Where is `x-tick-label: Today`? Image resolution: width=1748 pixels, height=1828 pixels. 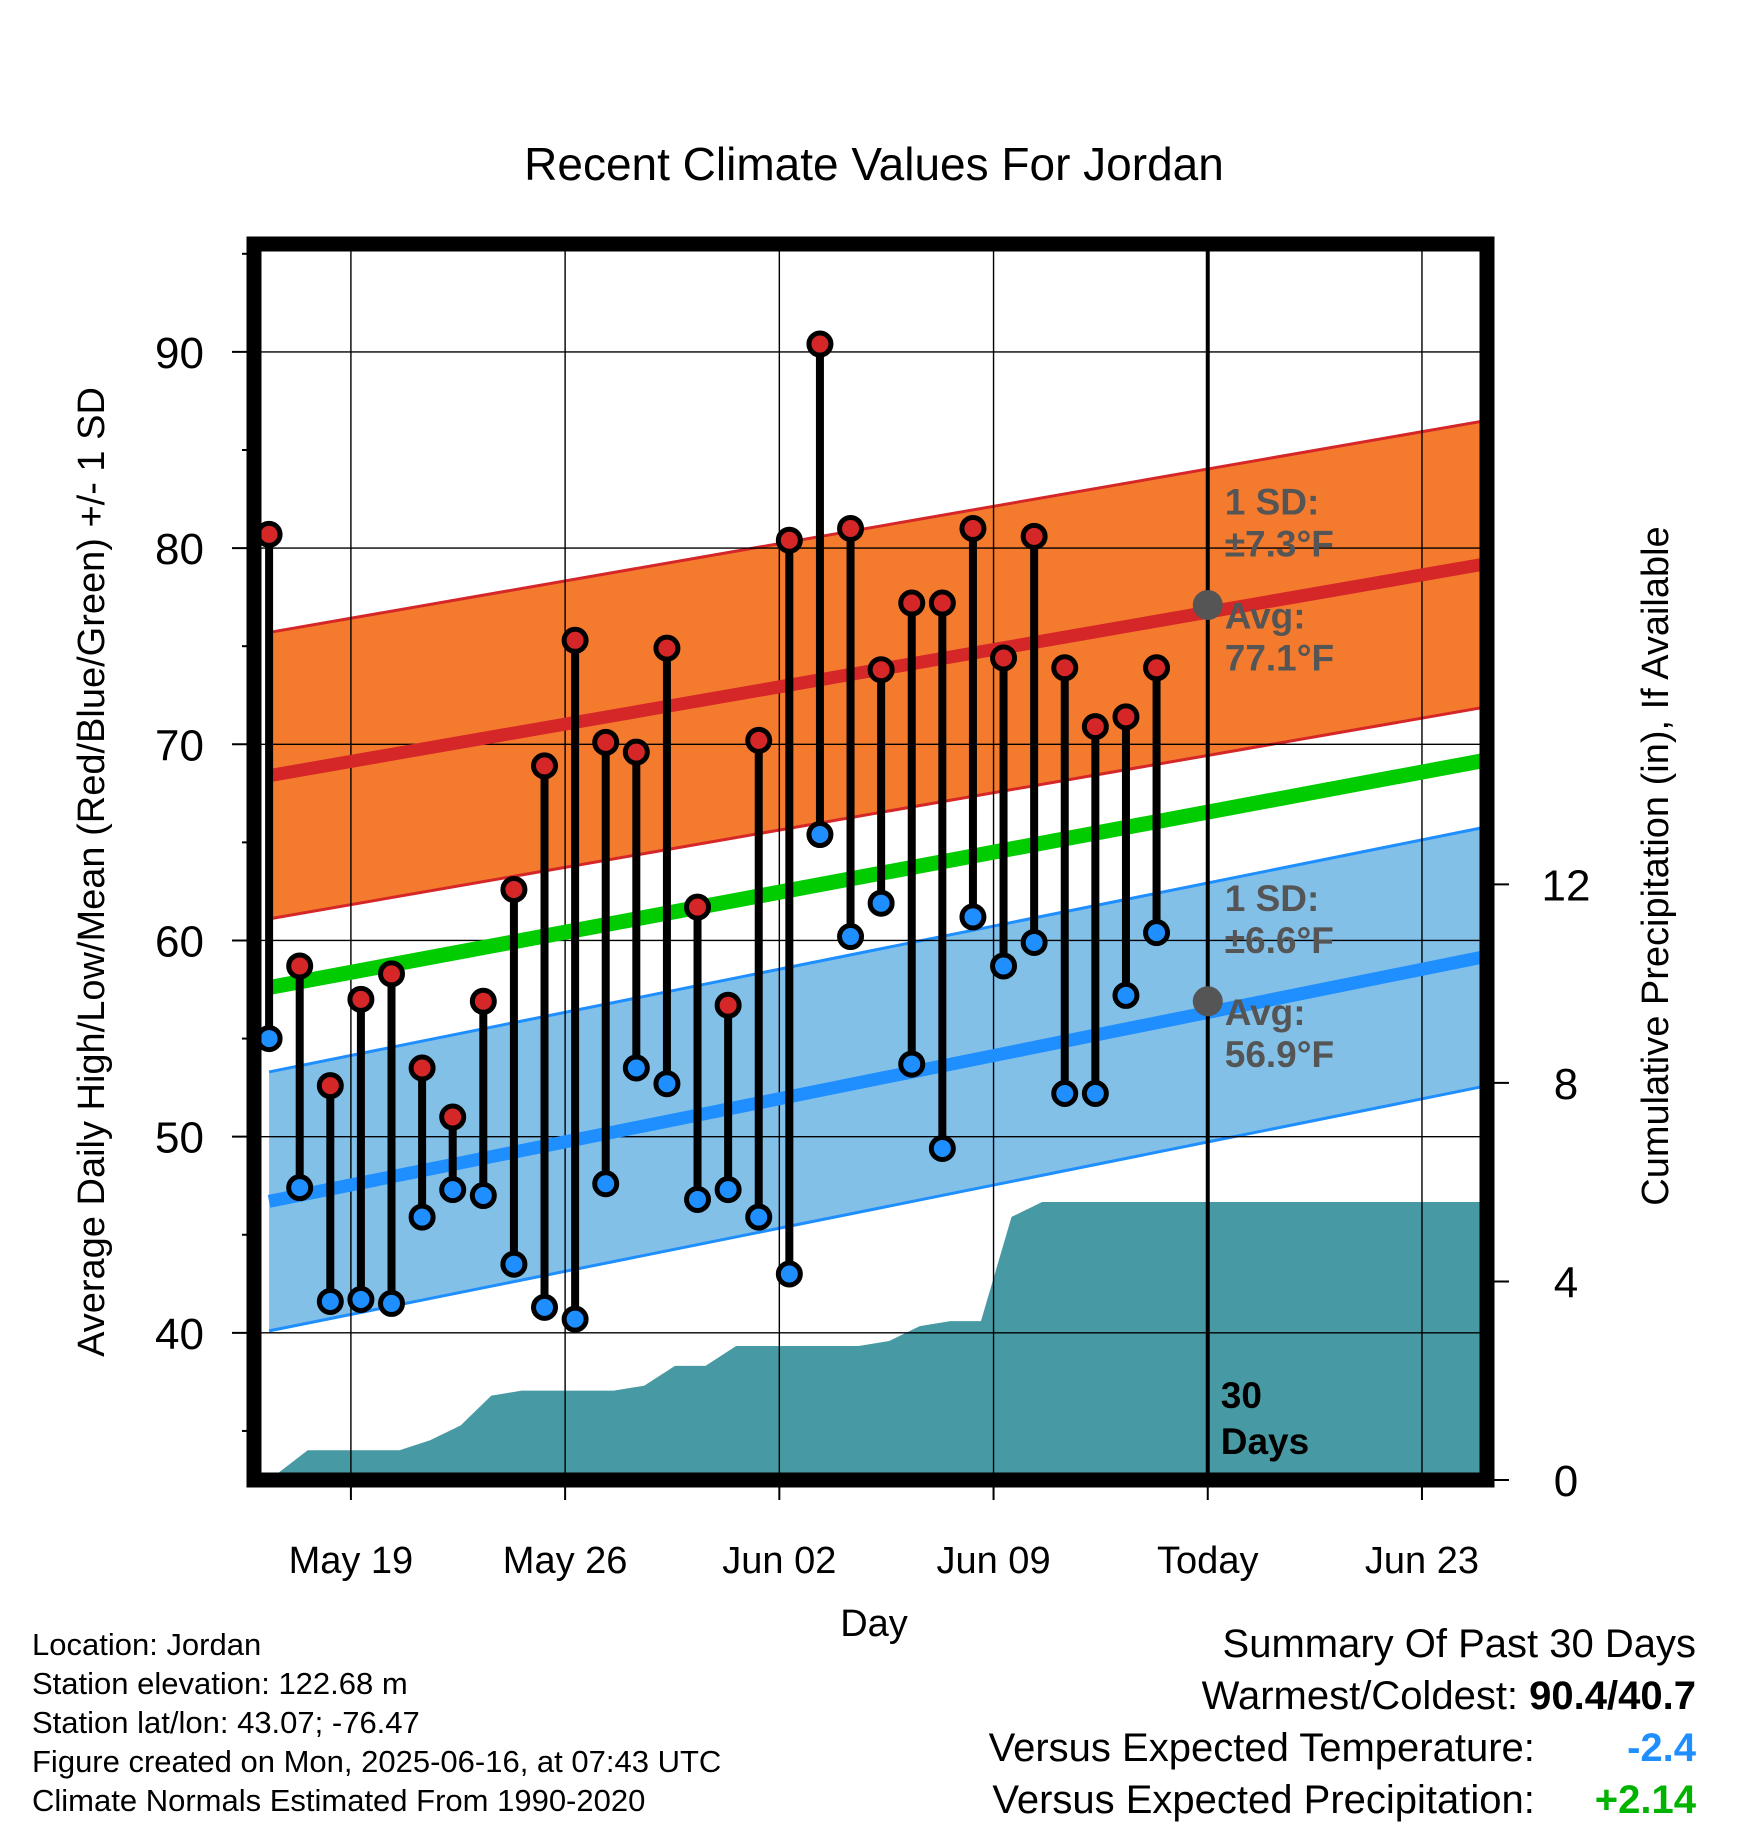 x-tick-label: Today is located at coordinates (1207, 1561).